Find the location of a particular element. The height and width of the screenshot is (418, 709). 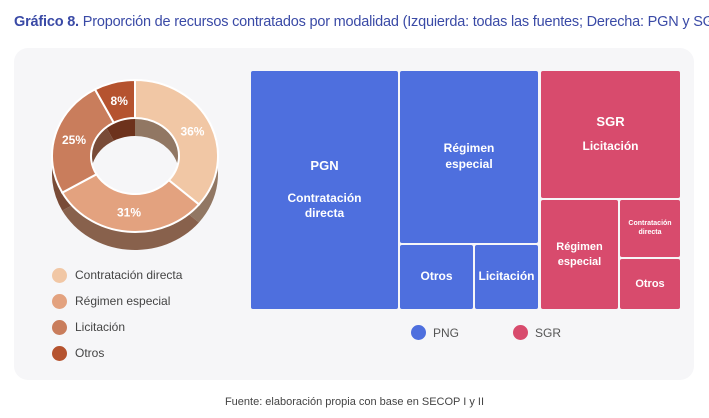

donut-data-label-licitacion: 25% is located at coordinates (74, 140).